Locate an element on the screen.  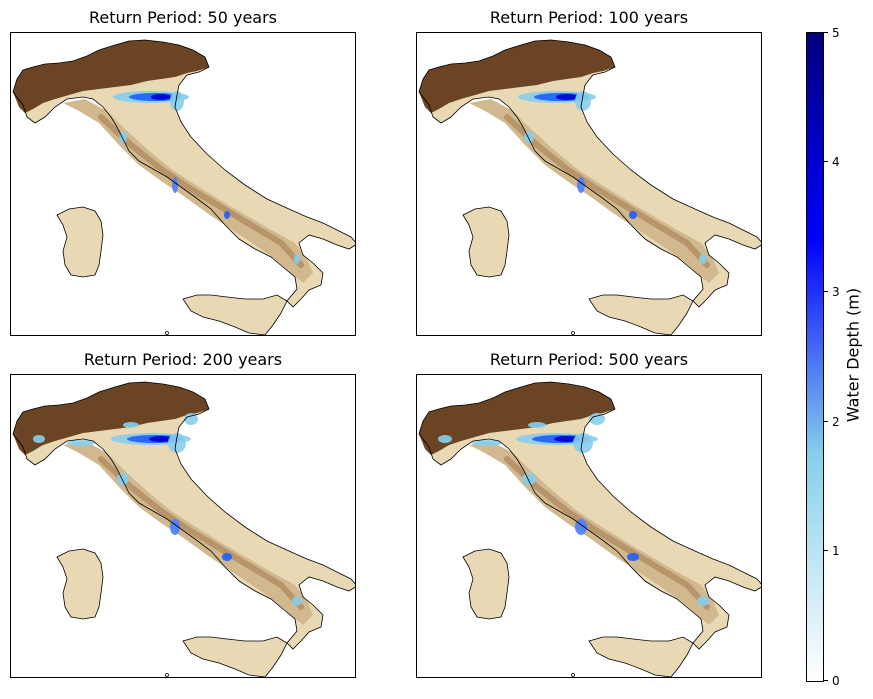
colorbar-tick-label: 4 is located at coordinates (836, 162).